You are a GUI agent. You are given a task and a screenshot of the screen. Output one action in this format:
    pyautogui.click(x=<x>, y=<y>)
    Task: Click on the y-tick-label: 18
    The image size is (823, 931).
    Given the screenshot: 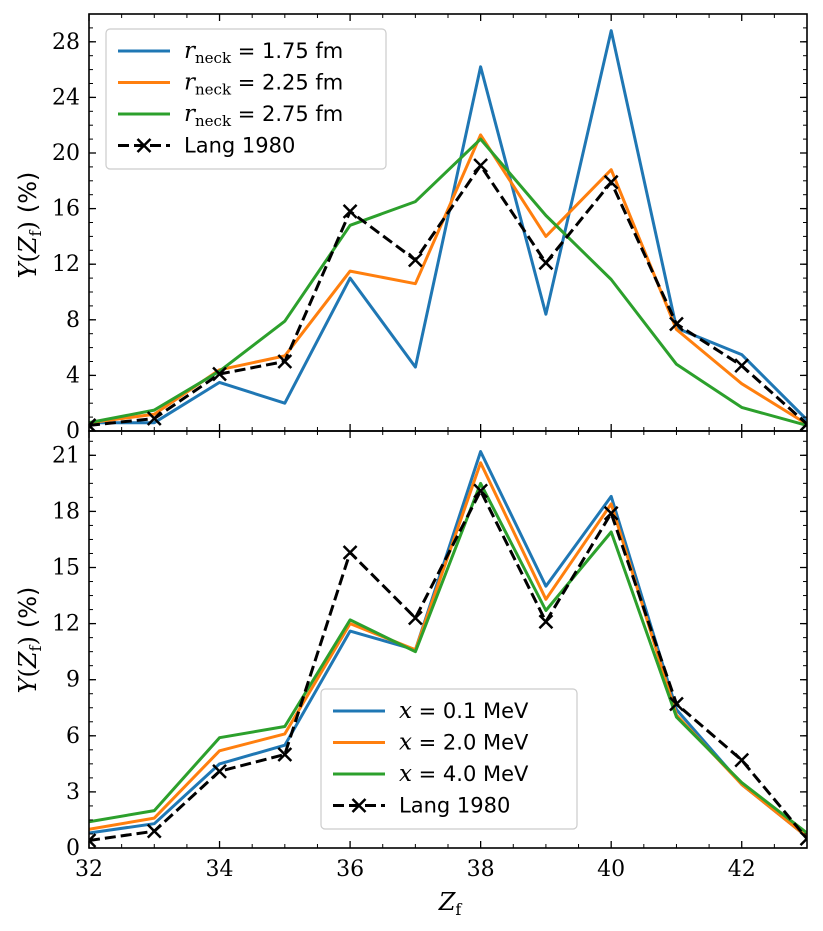 What is the action you would take?
    pyautogui.click(x=66, y=511)
    